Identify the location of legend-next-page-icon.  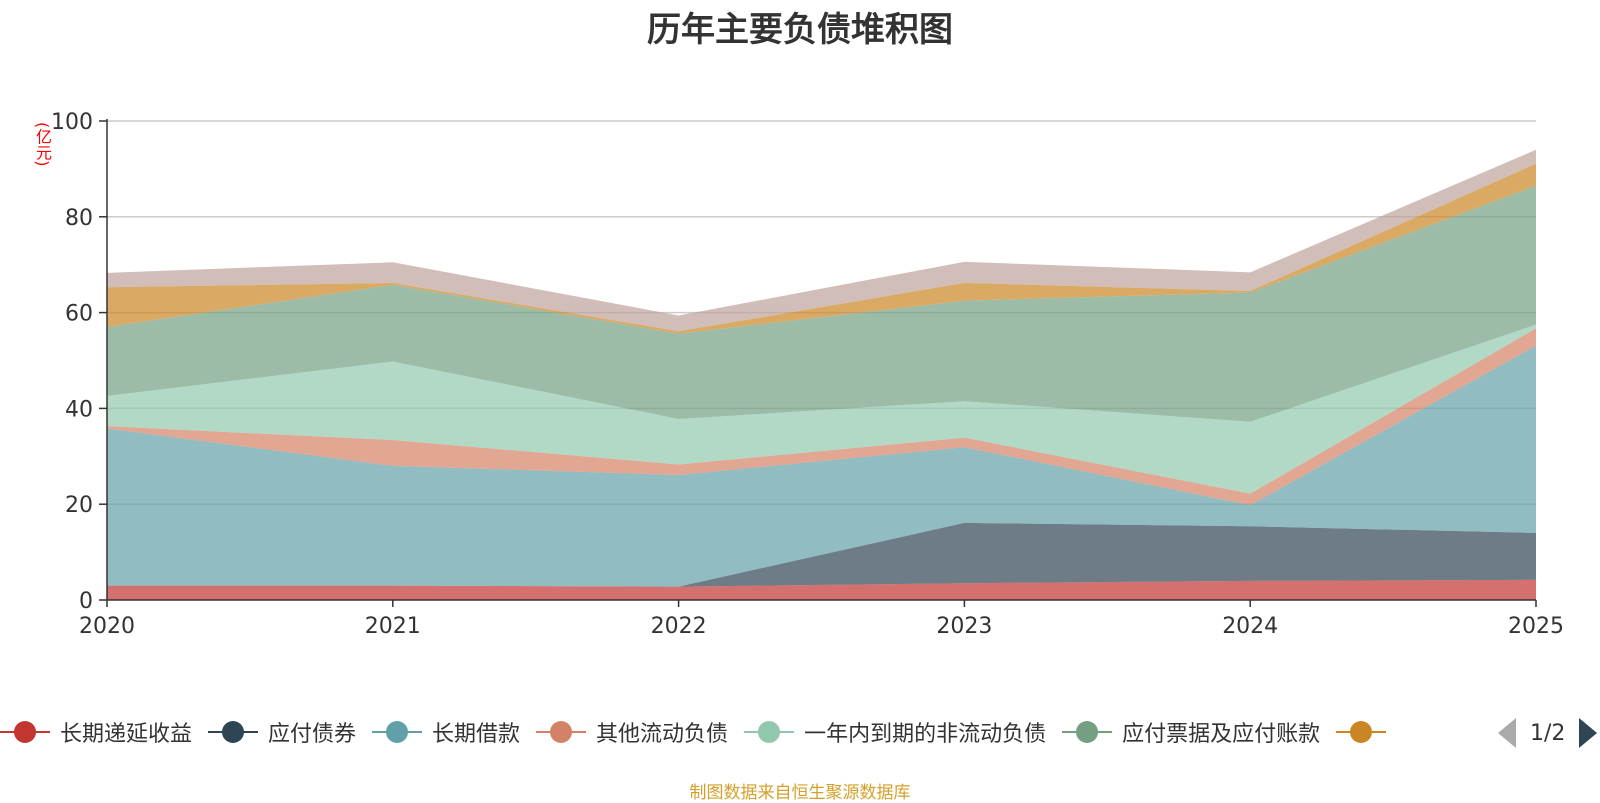
(1588, 733).